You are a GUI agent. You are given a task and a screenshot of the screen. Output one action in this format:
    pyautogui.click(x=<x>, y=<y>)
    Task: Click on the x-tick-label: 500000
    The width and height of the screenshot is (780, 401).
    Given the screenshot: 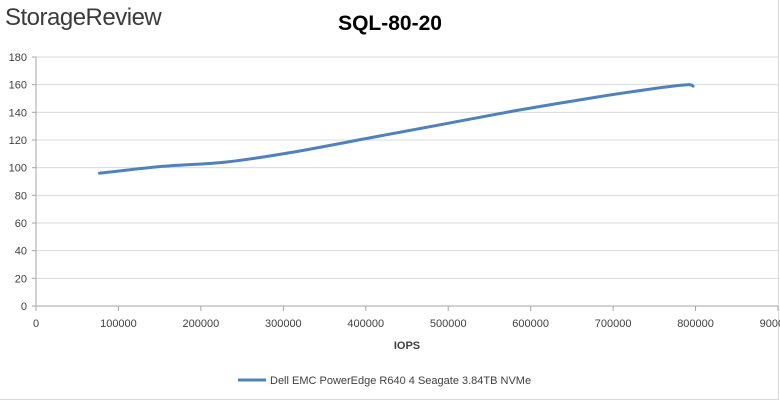 What is the action you would take?
    pyautogui.click(x=448, y=324)
    